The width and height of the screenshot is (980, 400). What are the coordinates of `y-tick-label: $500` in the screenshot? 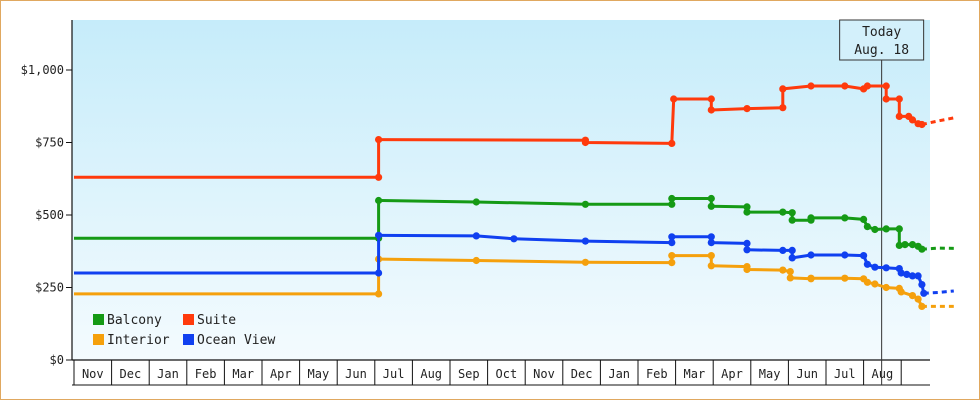 It's located at (49, 215).